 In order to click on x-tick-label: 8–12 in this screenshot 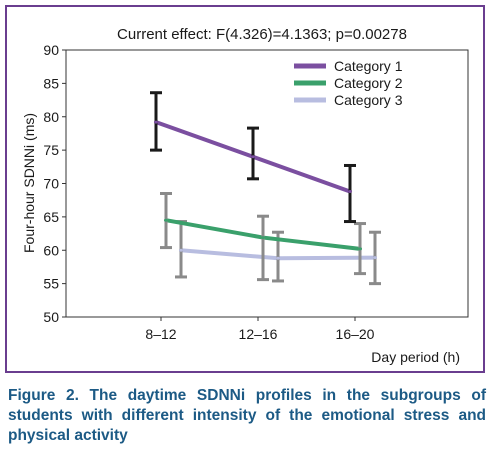, I will do `click(160, 334)`.